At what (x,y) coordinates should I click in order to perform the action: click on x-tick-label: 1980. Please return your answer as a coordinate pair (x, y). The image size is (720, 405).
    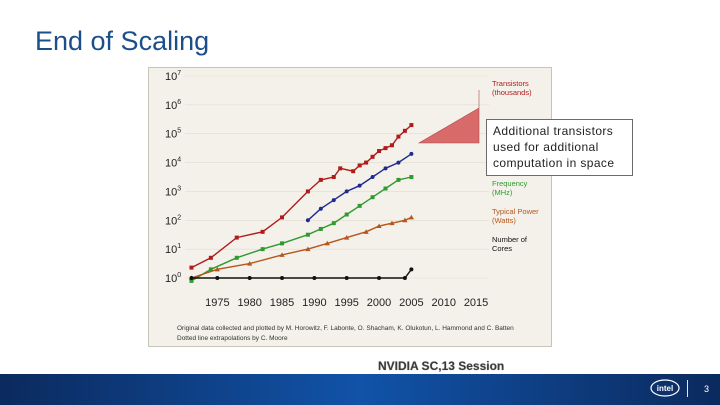
    Looking at the image, I should click on (249, 303).